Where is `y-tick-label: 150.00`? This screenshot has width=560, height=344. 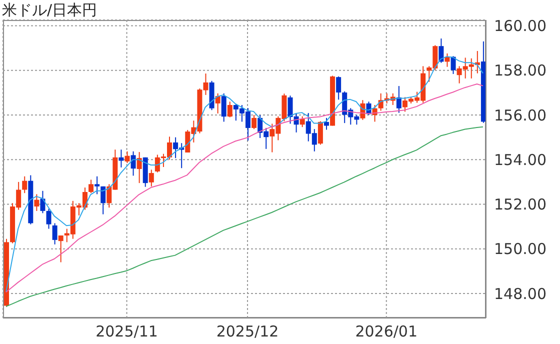 y-tick-label: 150.00 is located at coordinates (520, 249).